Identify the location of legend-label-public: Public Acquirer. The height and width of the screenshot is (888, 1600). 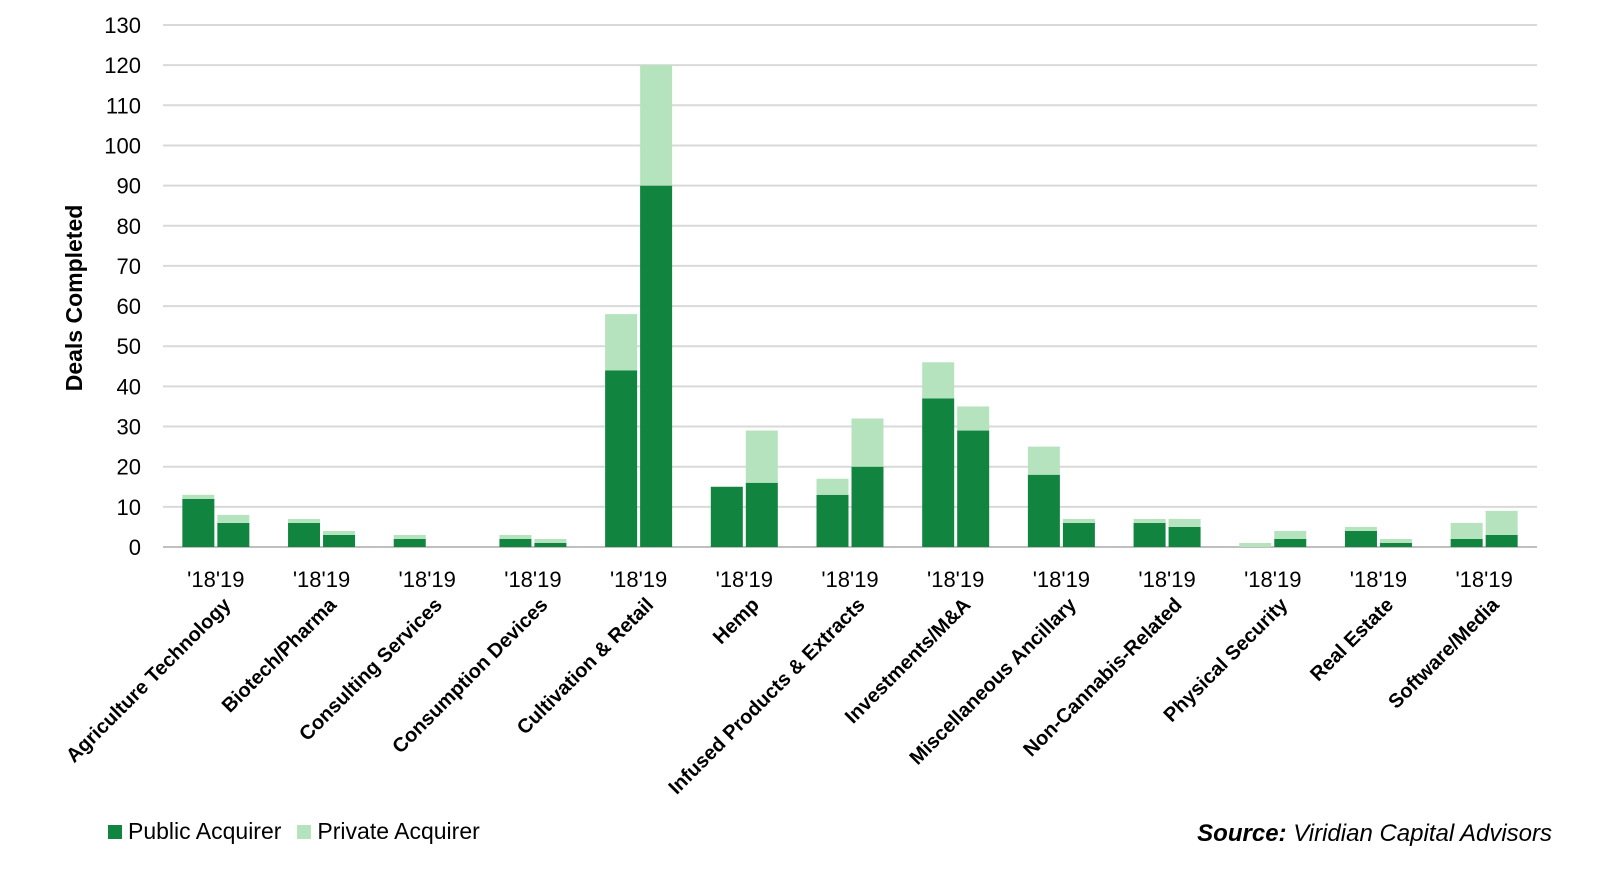
(205, 831).